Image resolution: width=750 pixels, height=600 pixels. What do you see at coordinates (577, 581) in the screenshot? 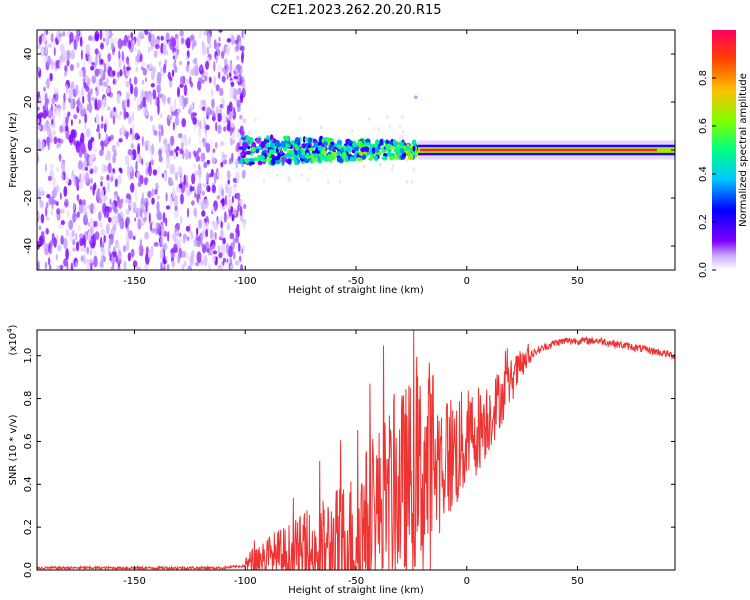
I see `x-tick-label: 50` at bounding box center [577, 581].